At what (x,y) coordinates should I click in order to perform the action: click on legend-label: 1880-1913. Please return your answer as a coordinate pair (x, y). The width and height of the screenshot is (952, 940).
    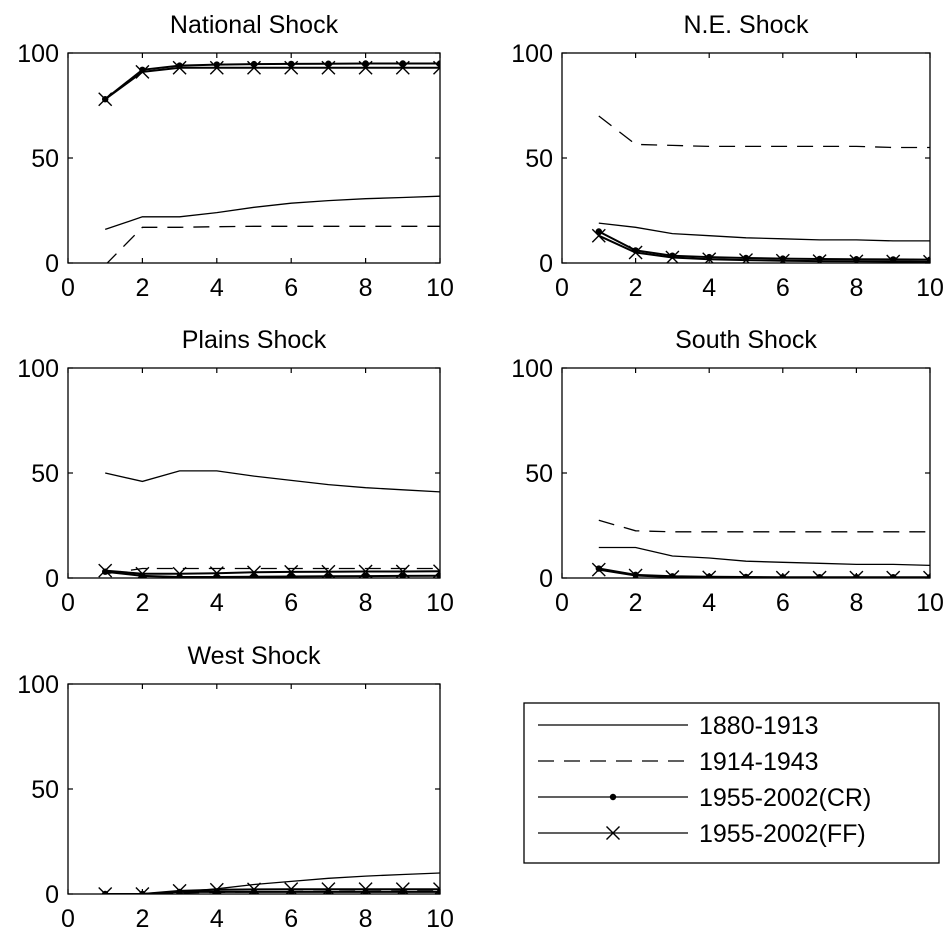
    Looking at the image, I should click on (759, 726).